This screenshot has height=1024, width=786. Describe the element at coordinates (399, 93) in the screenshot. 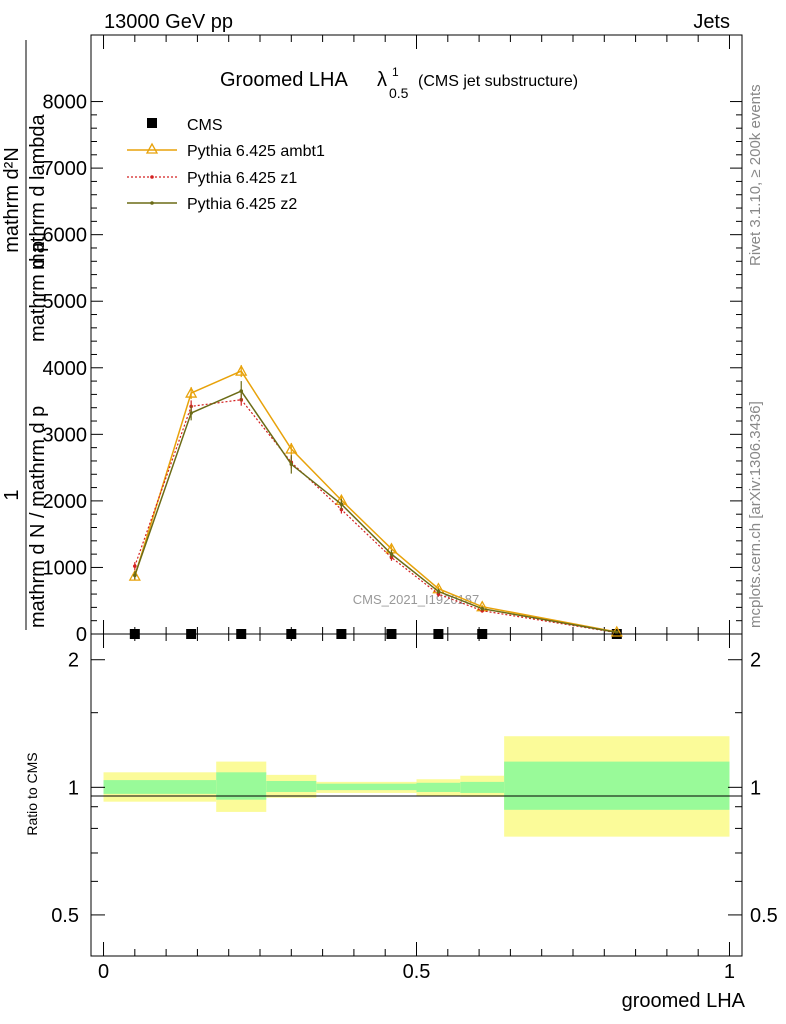

I see `title-sub: 0.5` at that location.